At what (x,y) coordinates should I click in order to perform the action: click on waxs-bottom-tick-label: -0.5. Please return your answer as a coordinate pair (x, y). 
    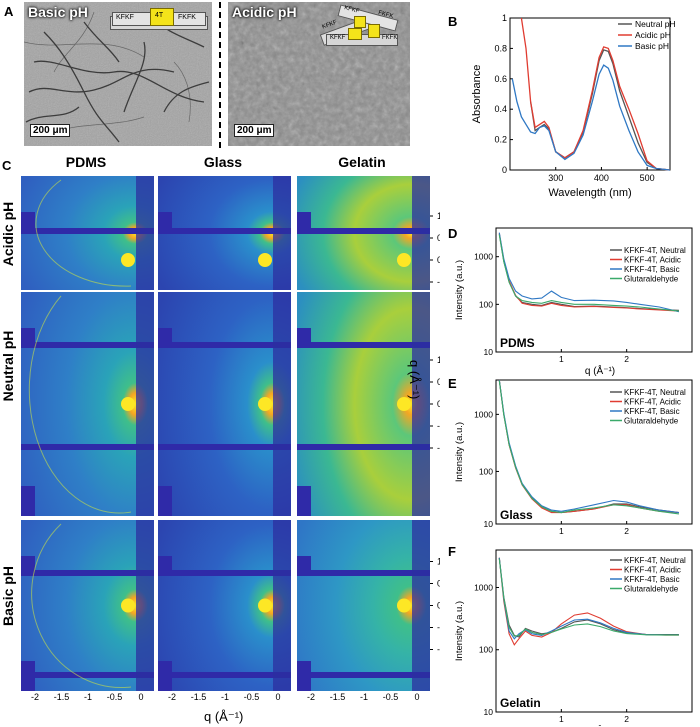
    Looking at the image, I should click on (115, 697).